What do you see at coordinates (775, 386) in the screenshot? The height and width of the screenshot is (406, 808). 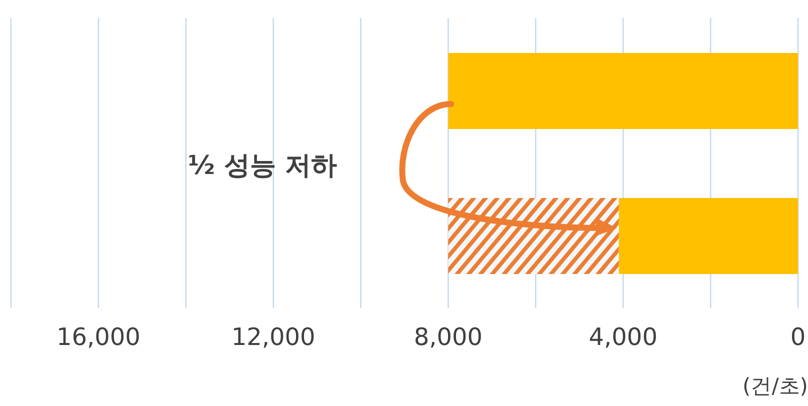 I see `x-axis-title: (건/초)` at bounding box center [775, 386].